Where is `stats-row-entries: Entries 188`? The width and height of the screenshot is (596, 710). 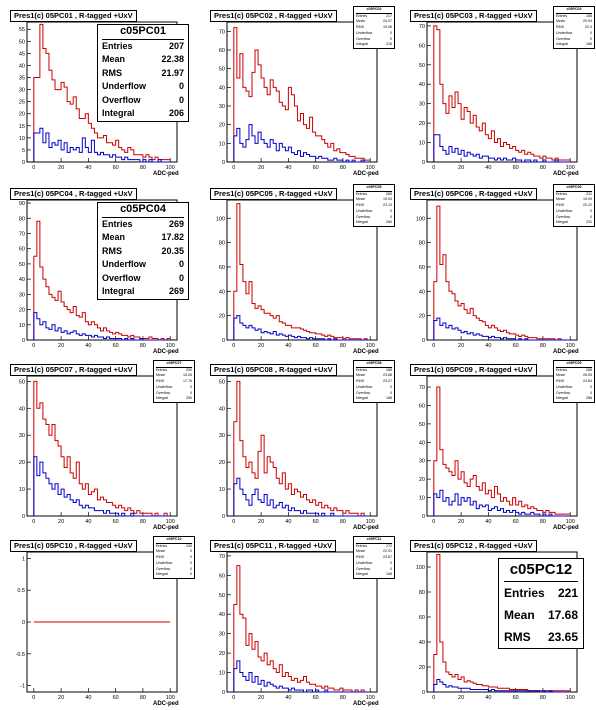 stats-row-entries: Entries 188 is located at coordinates (374, 371).